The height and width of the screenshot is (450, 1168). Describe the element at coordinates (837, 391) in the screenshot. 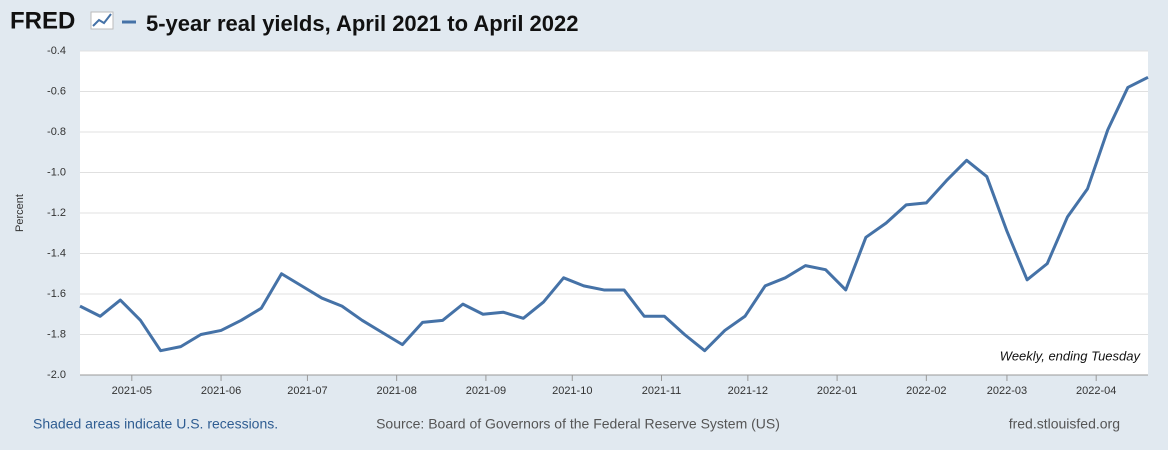

I see `x-tick-label: 2022-01` at that location.